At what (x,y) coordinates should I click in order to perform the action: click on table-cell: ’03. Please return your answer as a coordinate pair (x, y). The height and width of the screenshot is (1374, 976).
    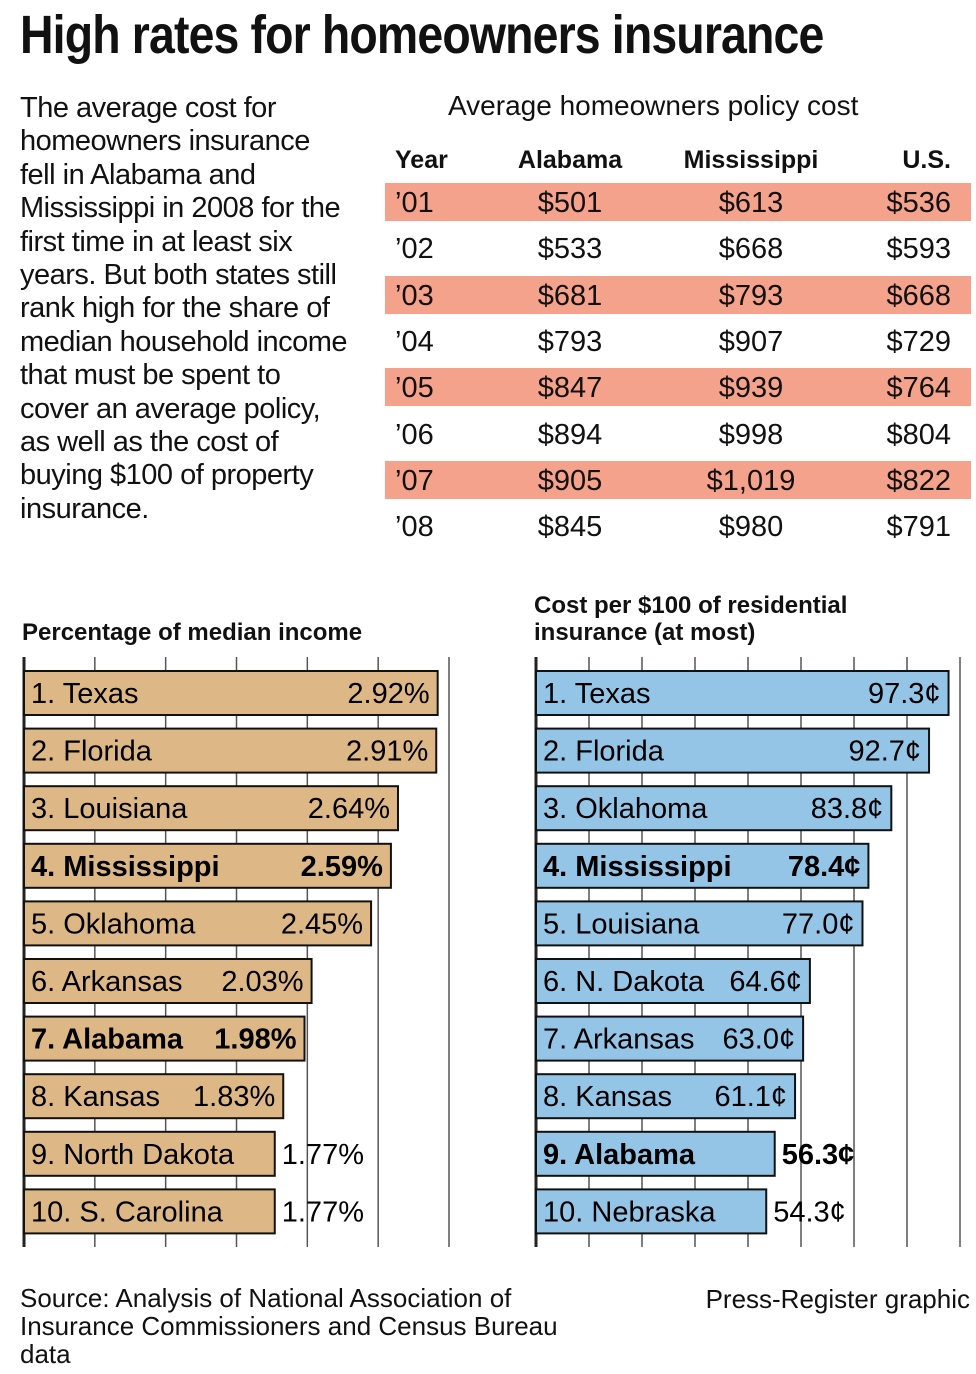
    Looking at the image, I should click on (414, 295).